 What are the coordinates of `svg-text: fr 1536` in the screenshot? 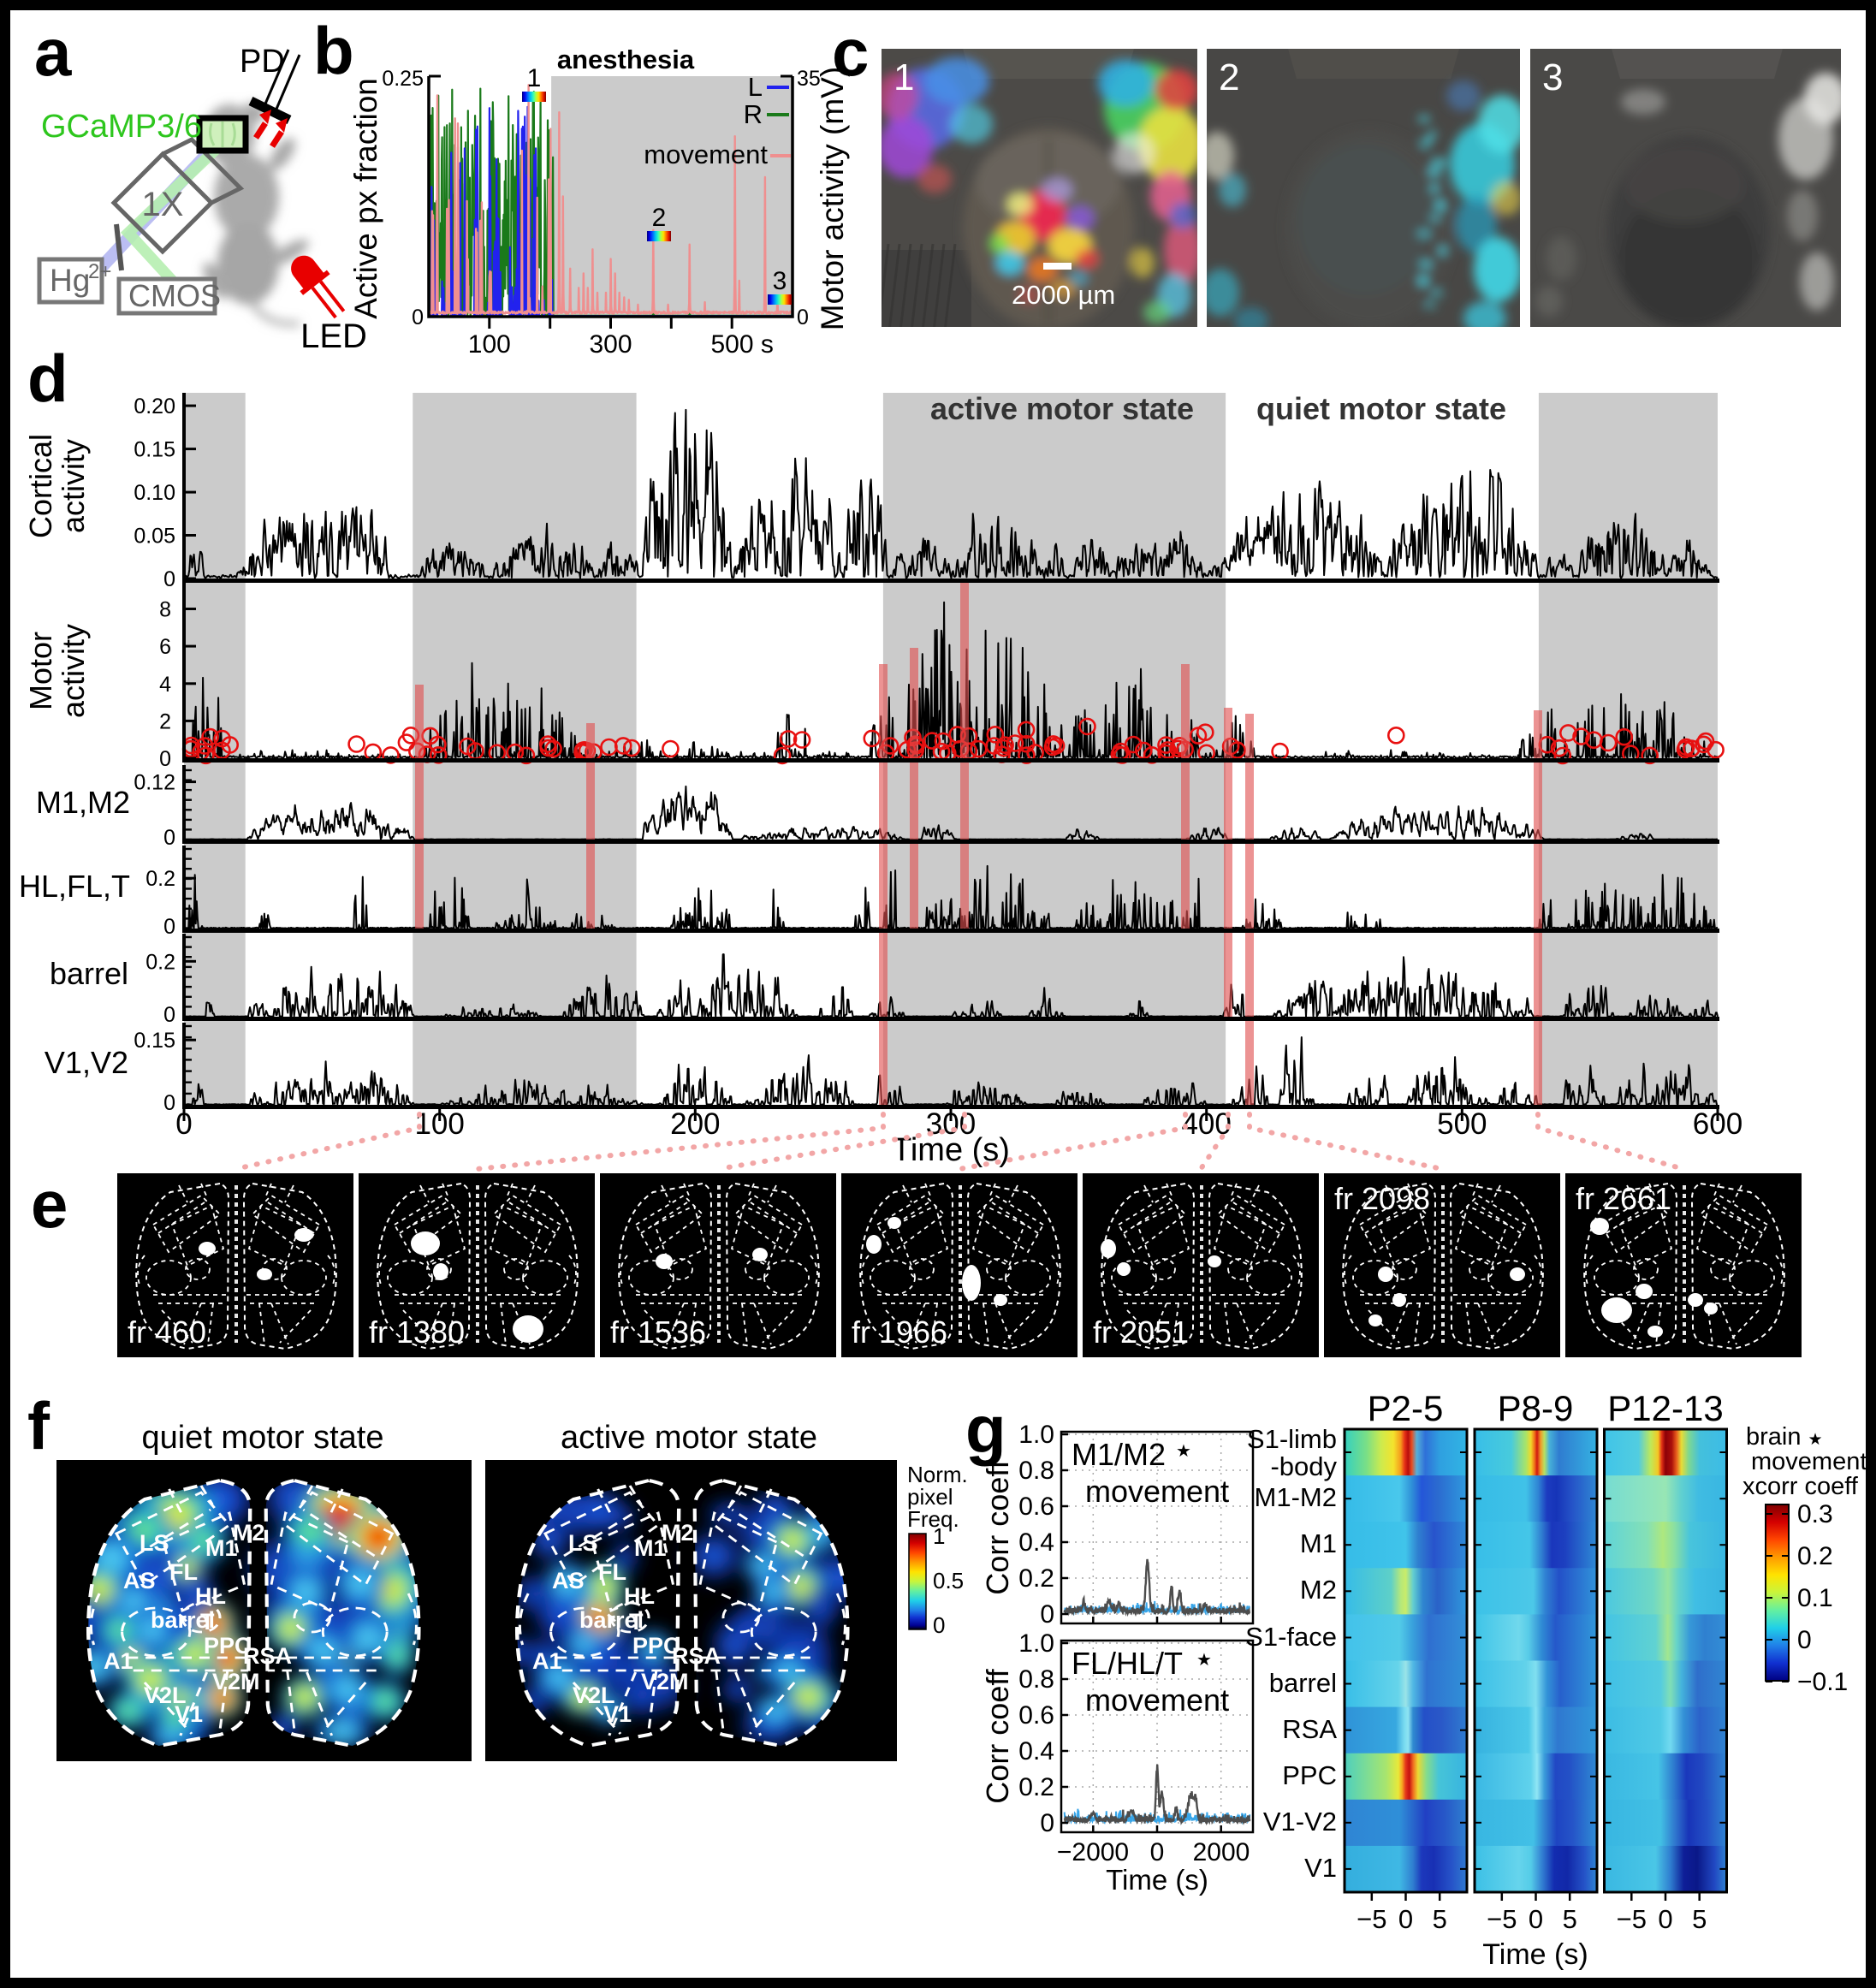 It's located at (658, 1332).